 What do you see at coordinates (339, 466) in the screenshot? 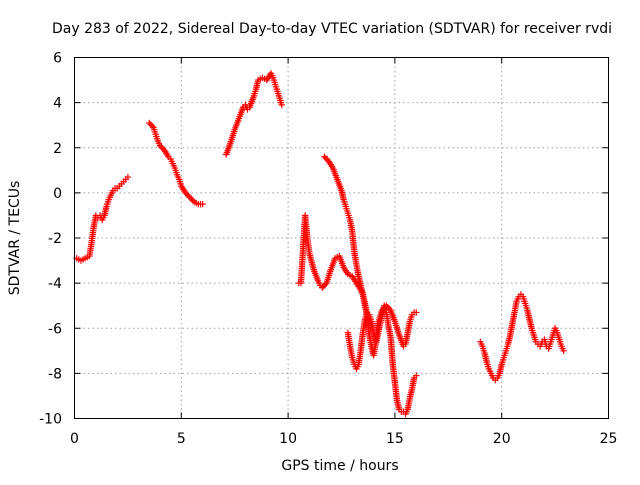
I see `x-axis-label: GPS time / hours` at bounding box center [339, 466].